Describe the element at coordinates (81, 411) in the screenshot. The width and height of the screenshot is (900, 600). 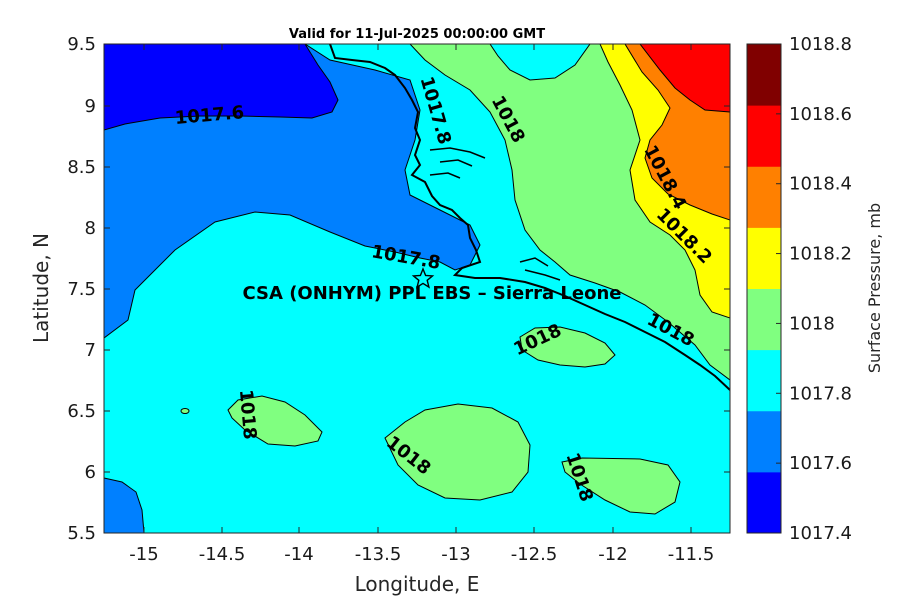
I see `y-tick-label: 6.5` at that location.